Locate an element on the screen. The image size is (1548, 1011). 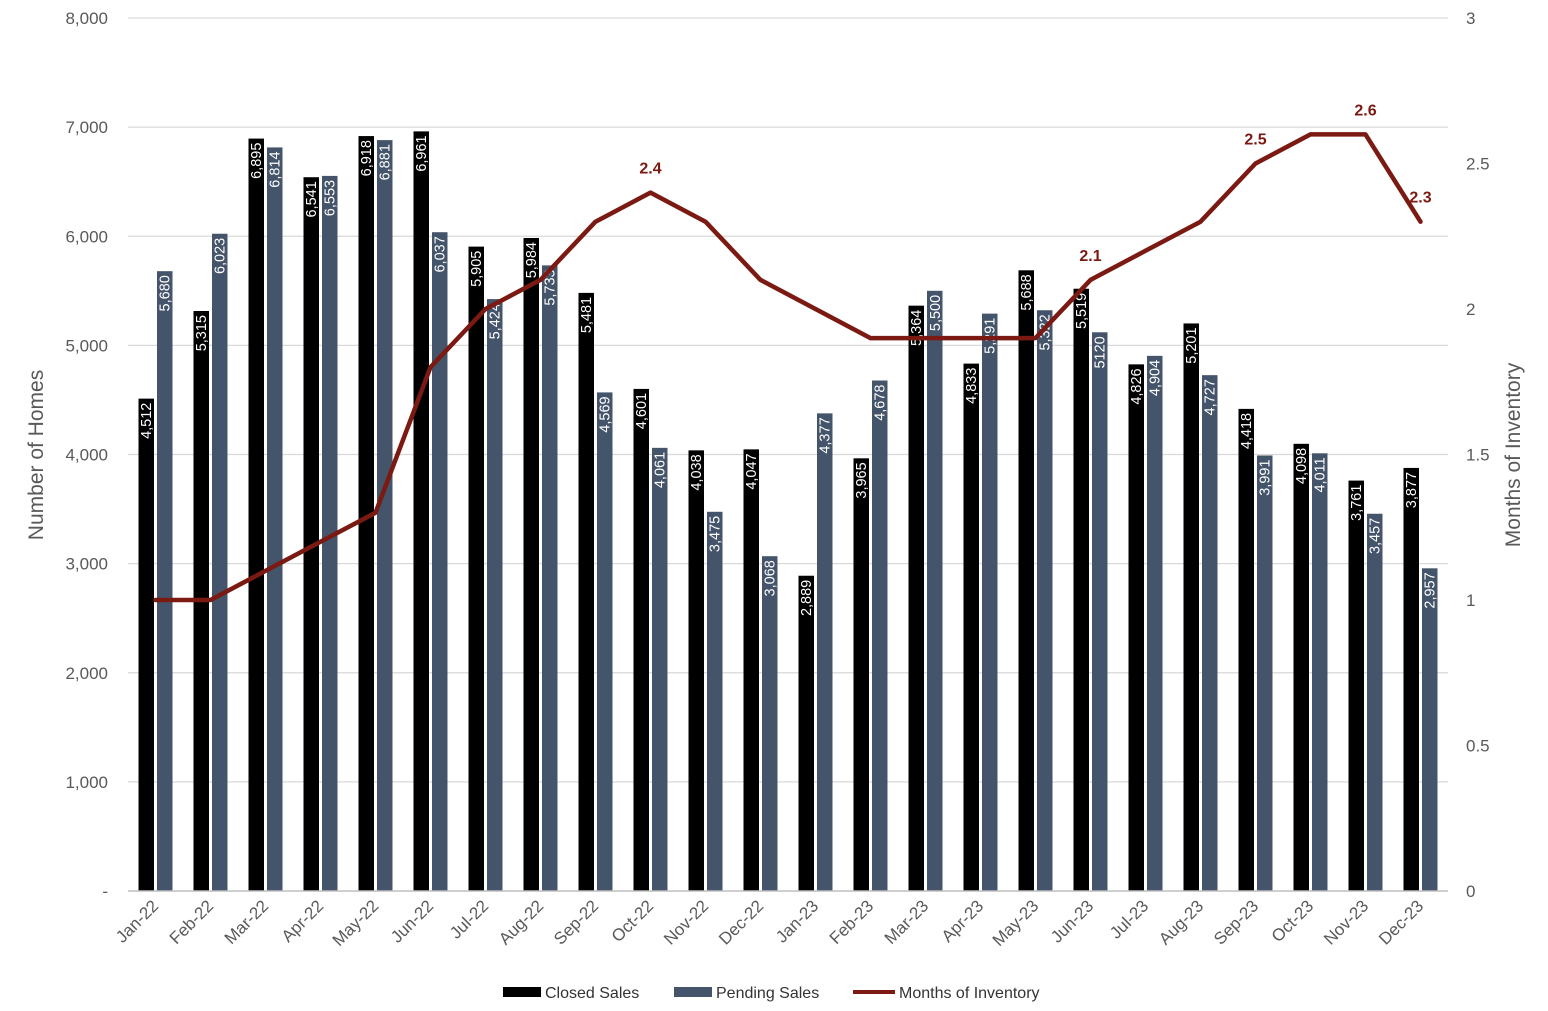
y-right-ticks: 0 0.5 1 1.5 2 2.5 3 is located at coordinates (1478, 455).